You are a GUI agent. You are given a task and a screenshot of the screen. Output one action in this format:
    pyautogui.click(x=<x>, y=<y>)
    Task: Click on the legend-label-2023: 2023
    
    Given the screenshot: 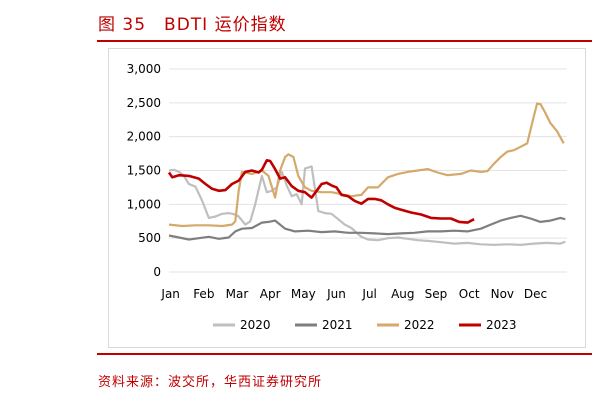 What is the action you would take?
    pyautogui.click(x=501, y=325)
    